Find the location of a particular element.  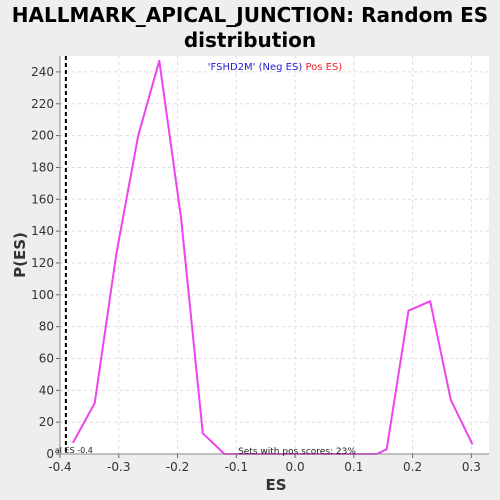

y-tick-label: 200 is located at coordinates (42, 136).